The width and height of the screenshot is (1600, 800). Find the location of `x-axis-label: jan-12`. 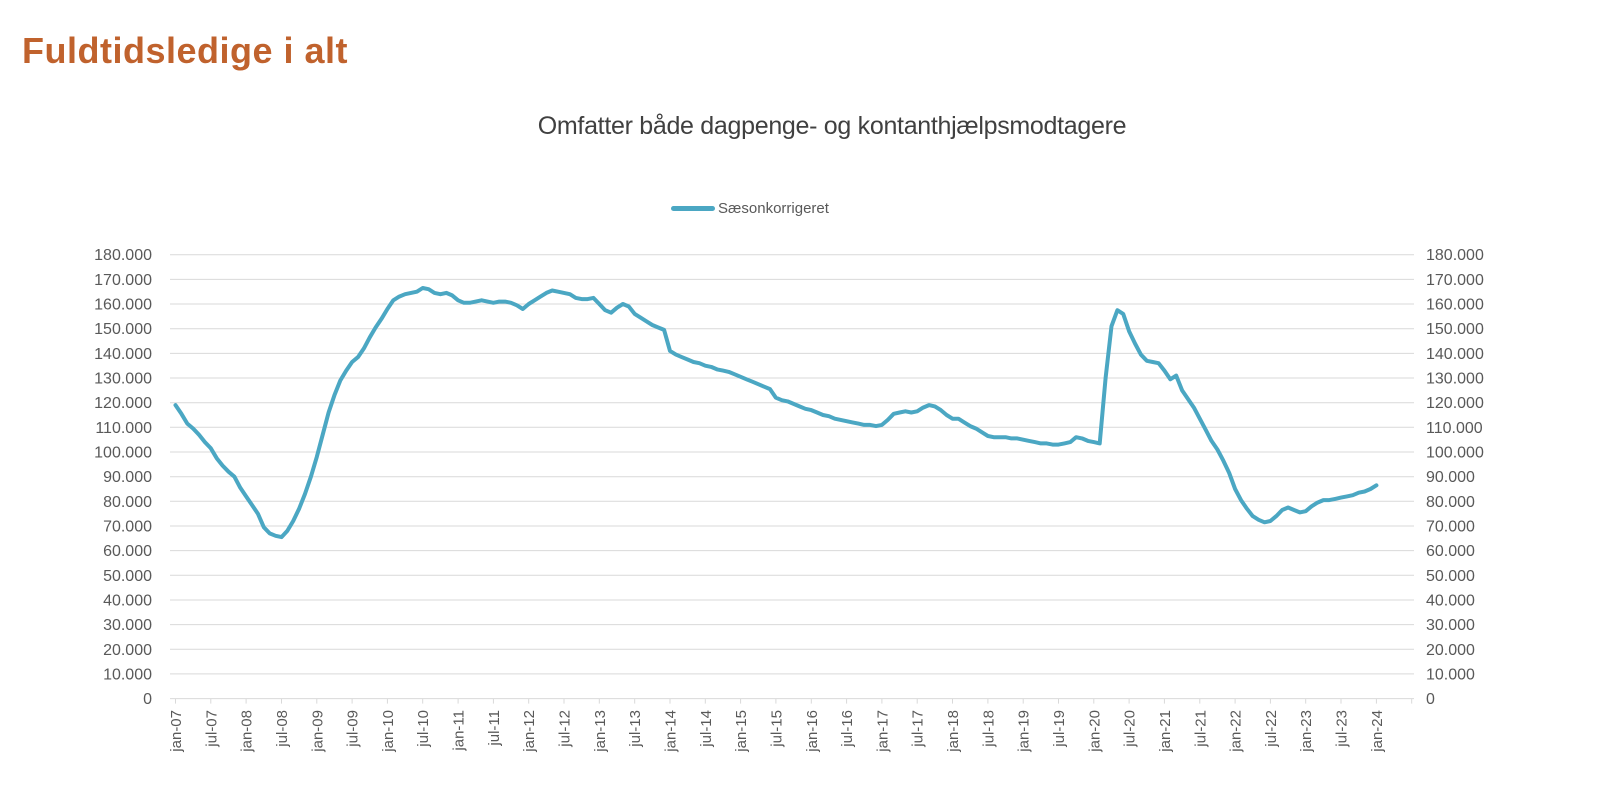

x-axis-label: jan-12 is located at coordinates (529, 731).